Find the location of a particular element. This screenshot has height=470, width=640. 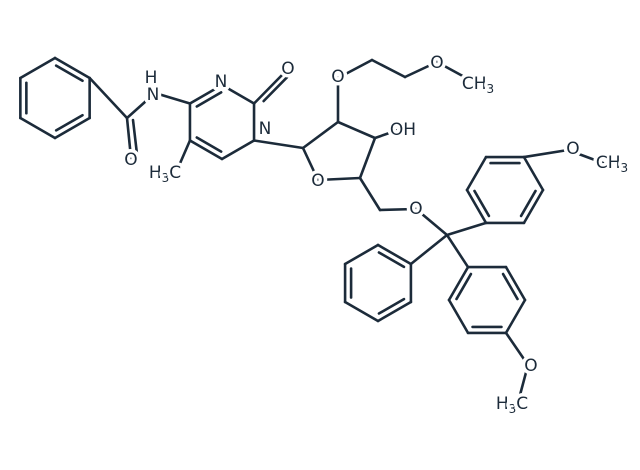

atom-text: OH is located at coordinates (403, 130).